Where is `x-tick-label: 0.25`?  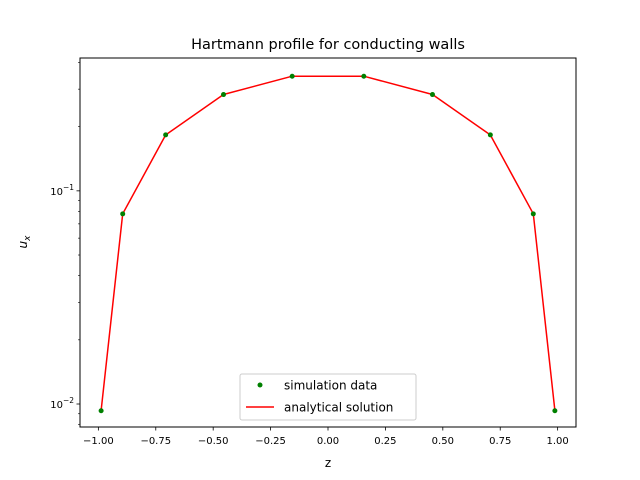
x-tick-label: 0.25 is located at coordinates (385, 441).